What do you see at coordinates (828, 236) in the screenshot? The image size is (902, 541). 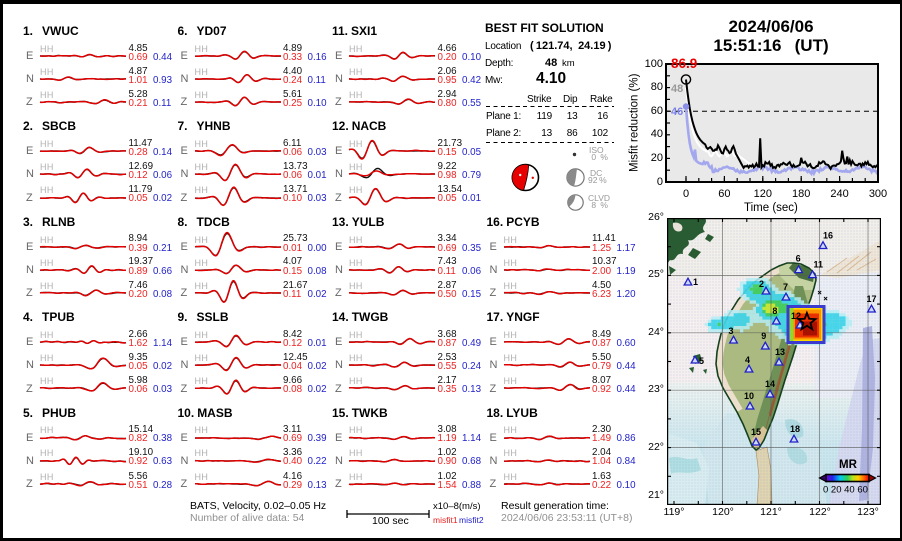 I see `svg-text: 16` at bounding box center [828, 236].